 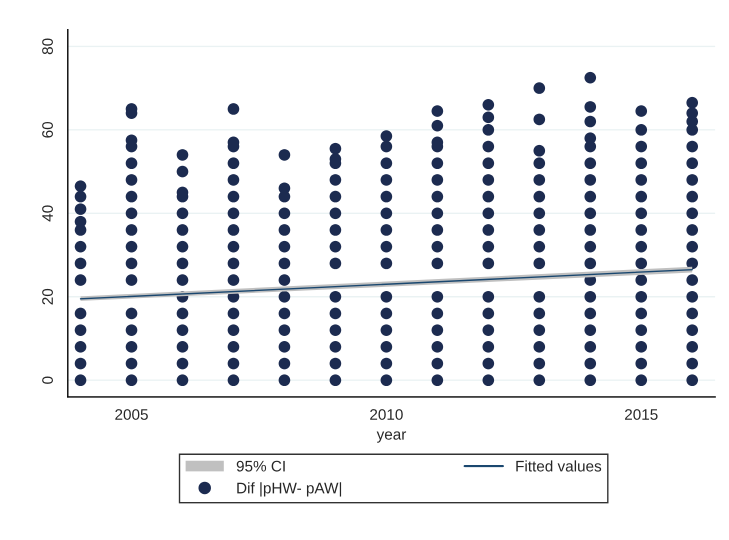 What do you see at coordinates (47, 46) in the screenshot?
I see `y-tick-label: 80` at bounding box center [47, 46].